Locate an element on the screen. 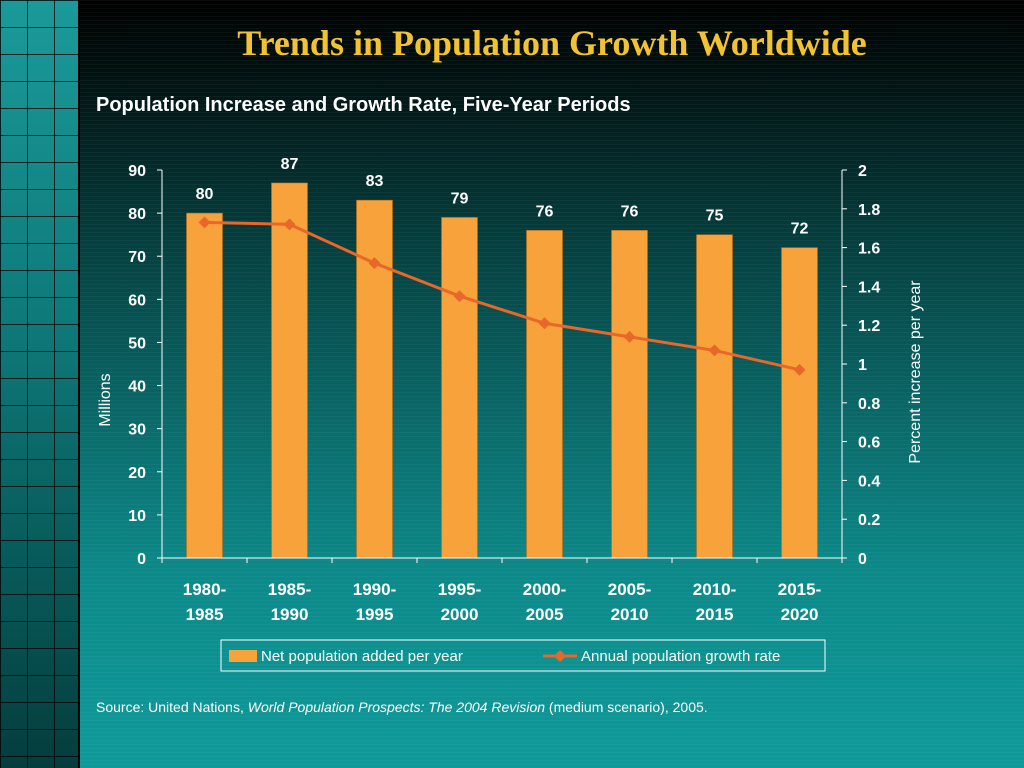  x-tick-label-line: 1995- is located at coordinates (459, 589).